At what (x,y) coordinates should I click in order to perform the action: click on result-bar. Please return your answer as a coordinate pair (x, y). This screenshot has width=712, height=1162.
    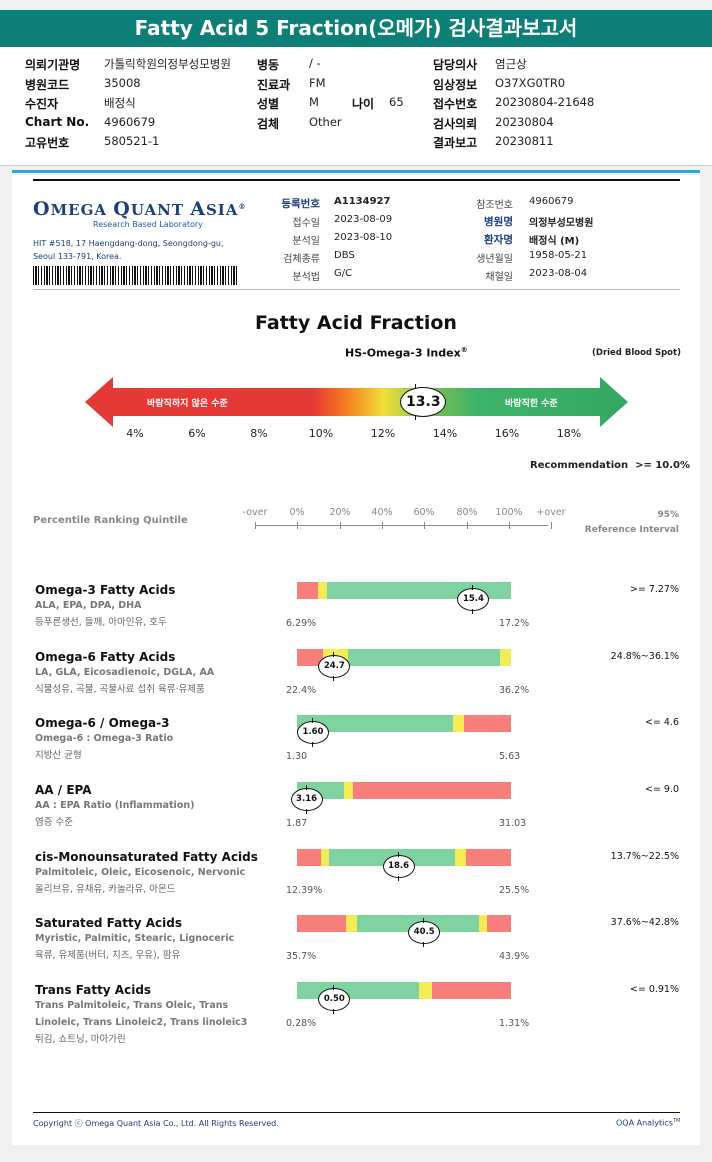
    Looking at the image, I should click on (404, 723).